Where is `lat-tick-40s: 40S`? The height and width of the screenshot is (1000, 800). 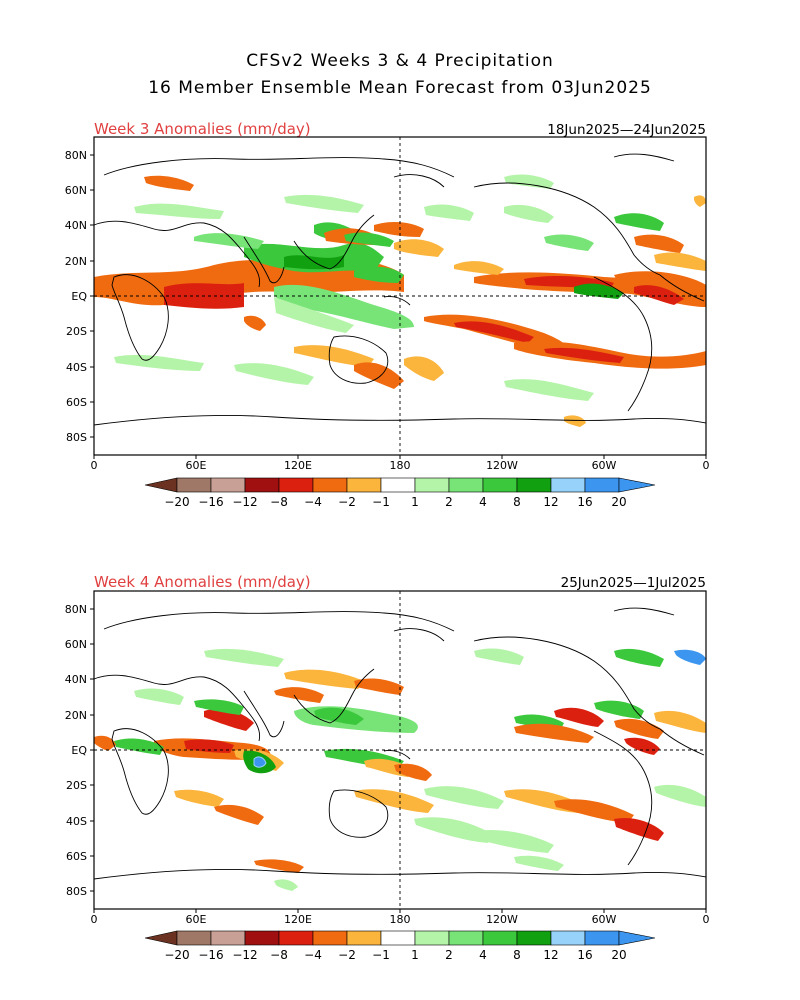 lat-tick-40s: 40S is located at coordinates (80, 821).